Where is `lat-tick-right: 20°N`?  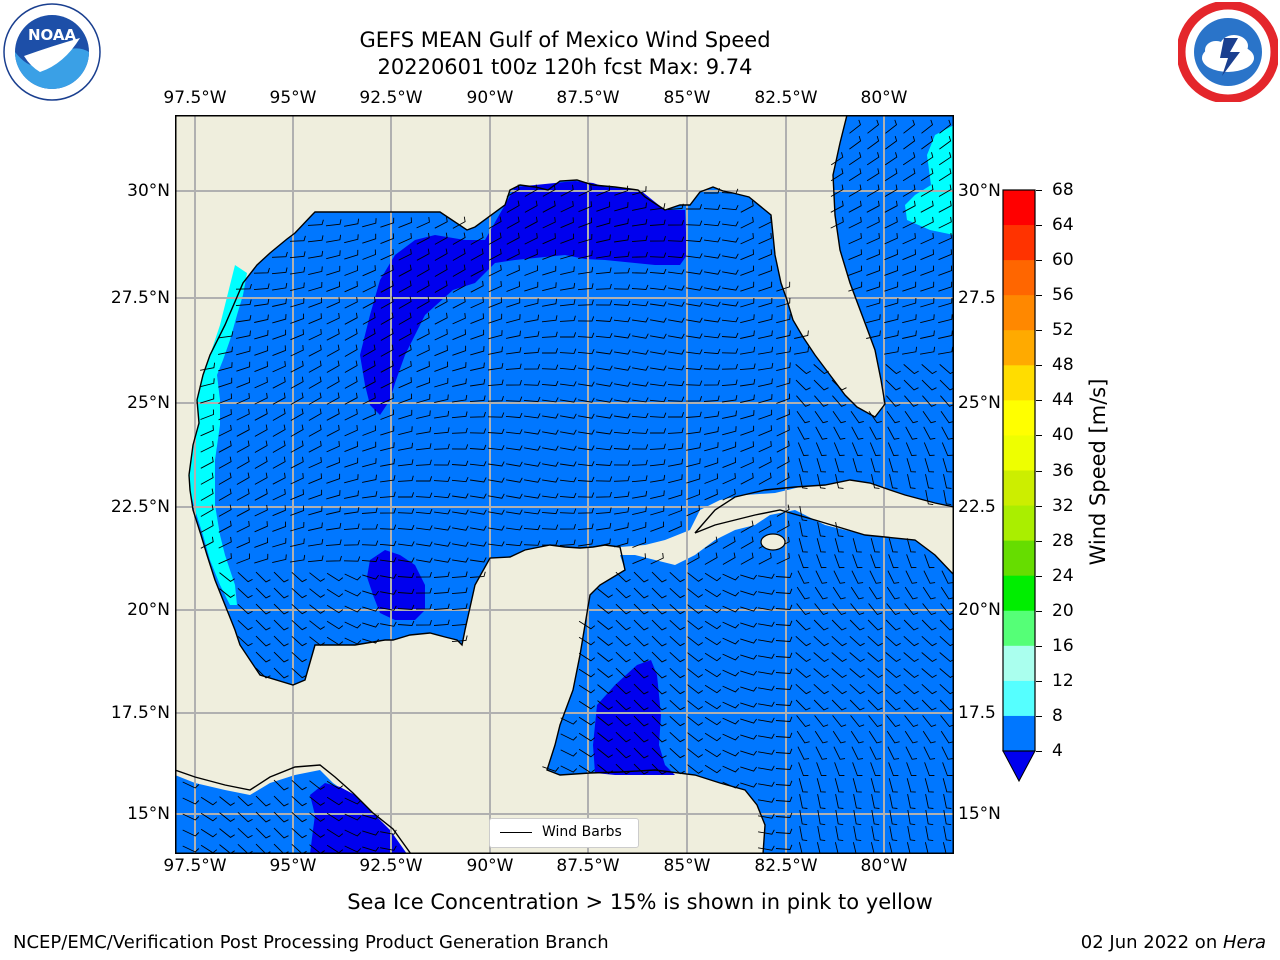 lat-tick-right: 20°N is located at coordinates (979, 610).